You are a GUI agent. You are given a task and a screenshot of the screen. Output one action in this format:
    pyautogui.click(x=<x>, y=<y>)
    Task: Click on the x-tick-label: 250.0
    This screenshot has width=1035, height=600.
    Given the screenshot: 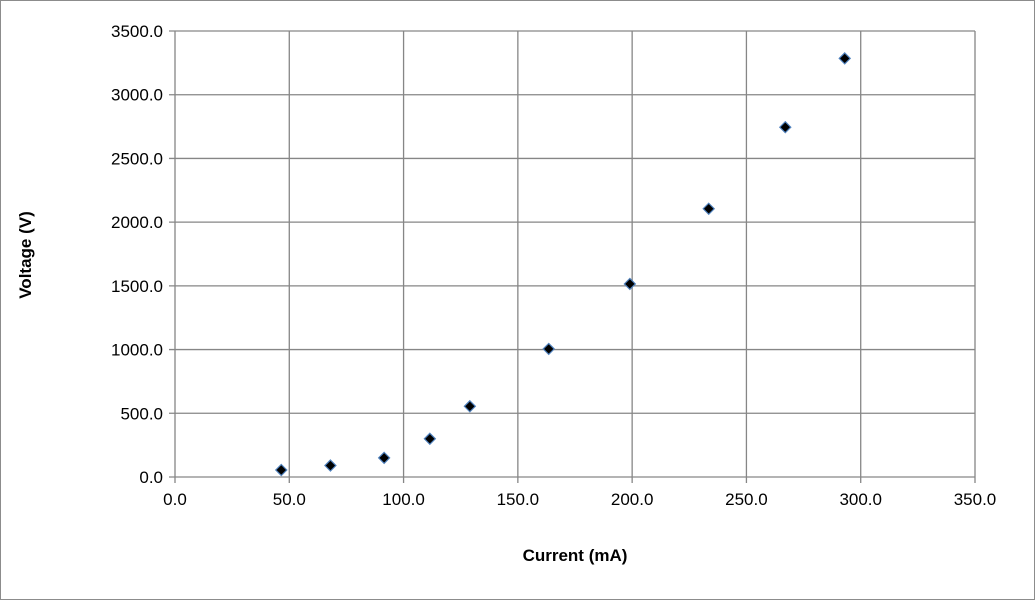 What is the action you would take?
    pyautogui.click(x=746, y=499)
    